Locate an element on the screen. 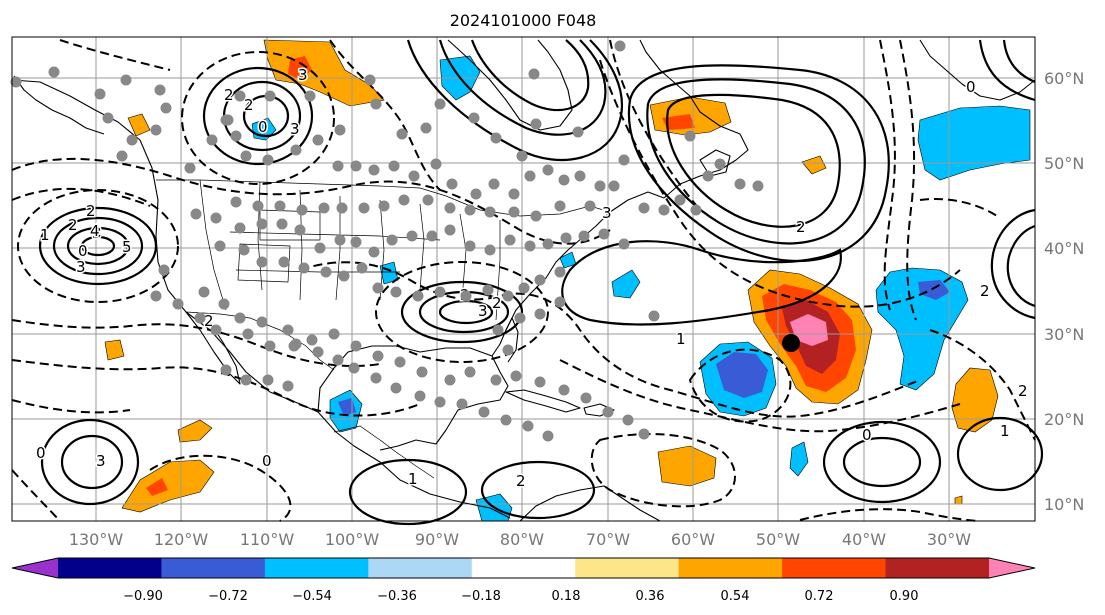 The height and width of the screenshot is (615, 1105). lon-label: 30°W is located at coordinates (949, 539).